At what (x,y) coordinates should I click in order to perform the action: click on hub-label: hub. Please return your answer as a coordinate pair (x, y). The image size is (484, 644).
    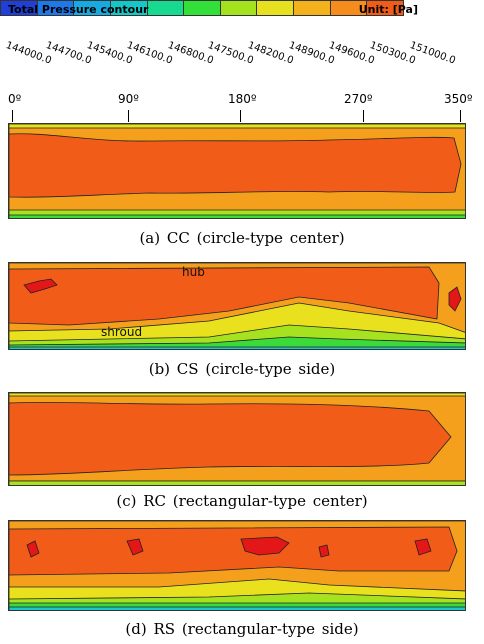
    Looking at the image, I should click on (193, 272).